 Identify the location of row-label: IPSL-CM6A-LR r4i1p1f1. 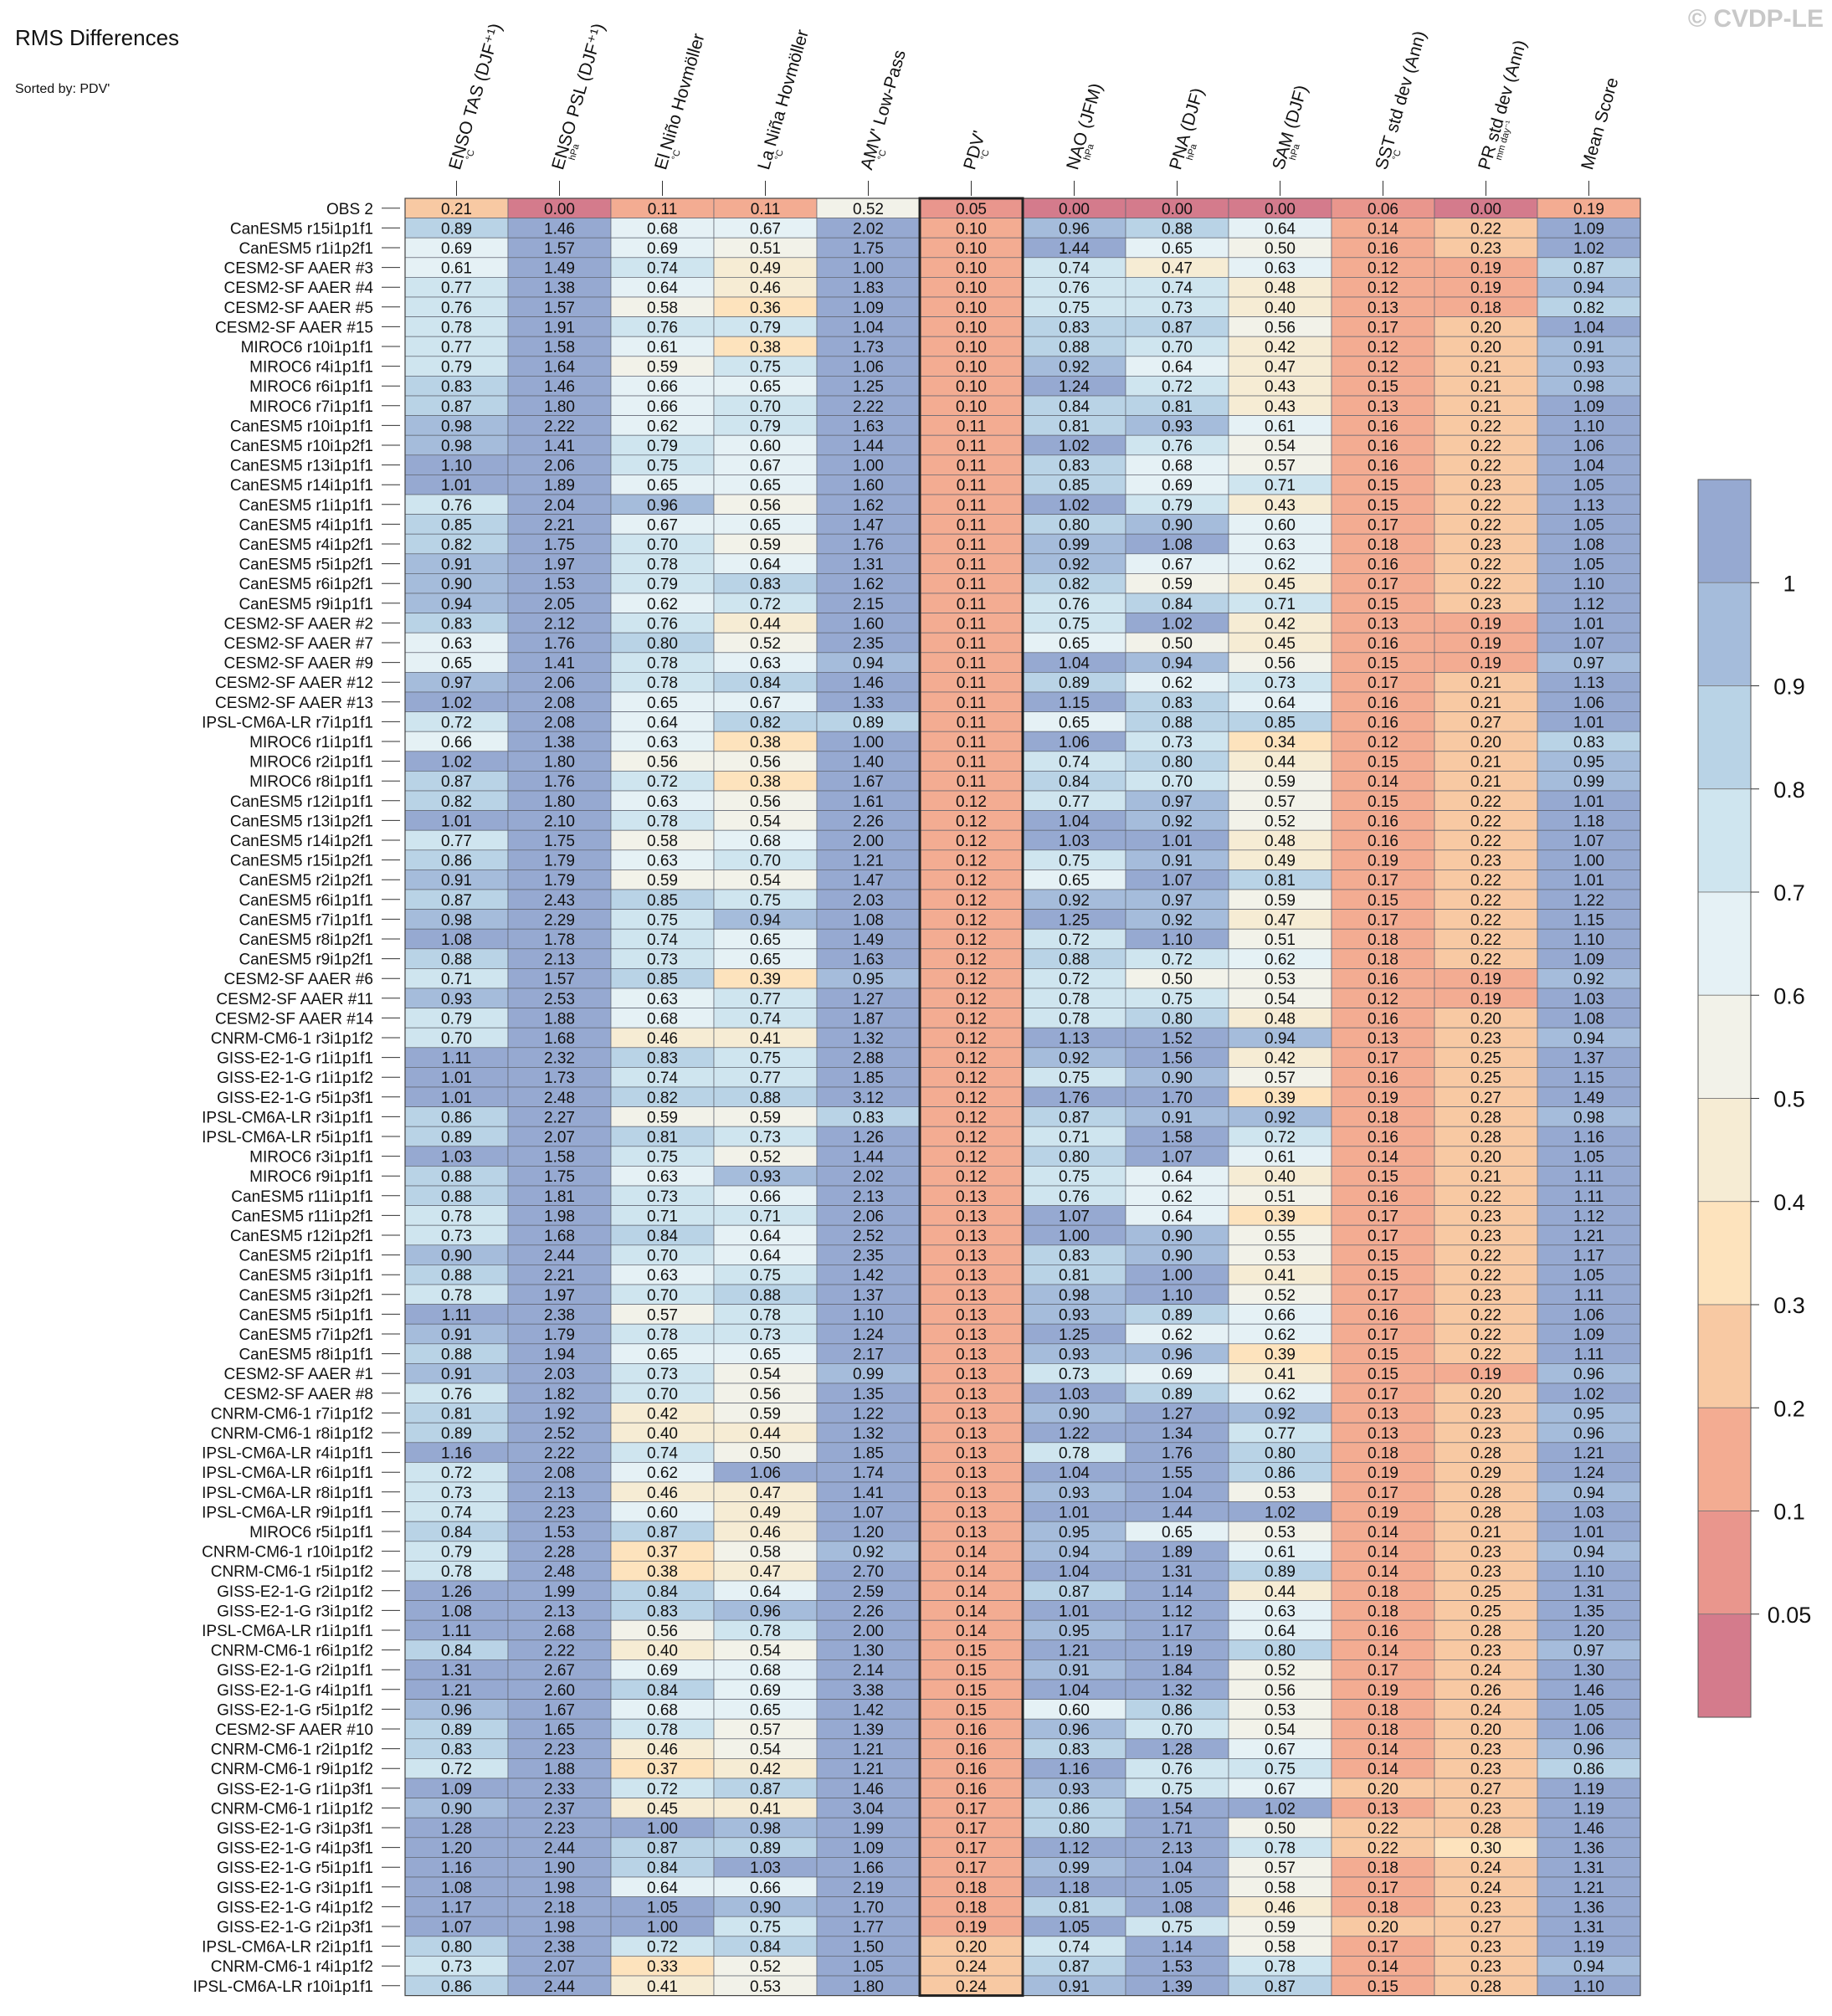
(287, 1454).